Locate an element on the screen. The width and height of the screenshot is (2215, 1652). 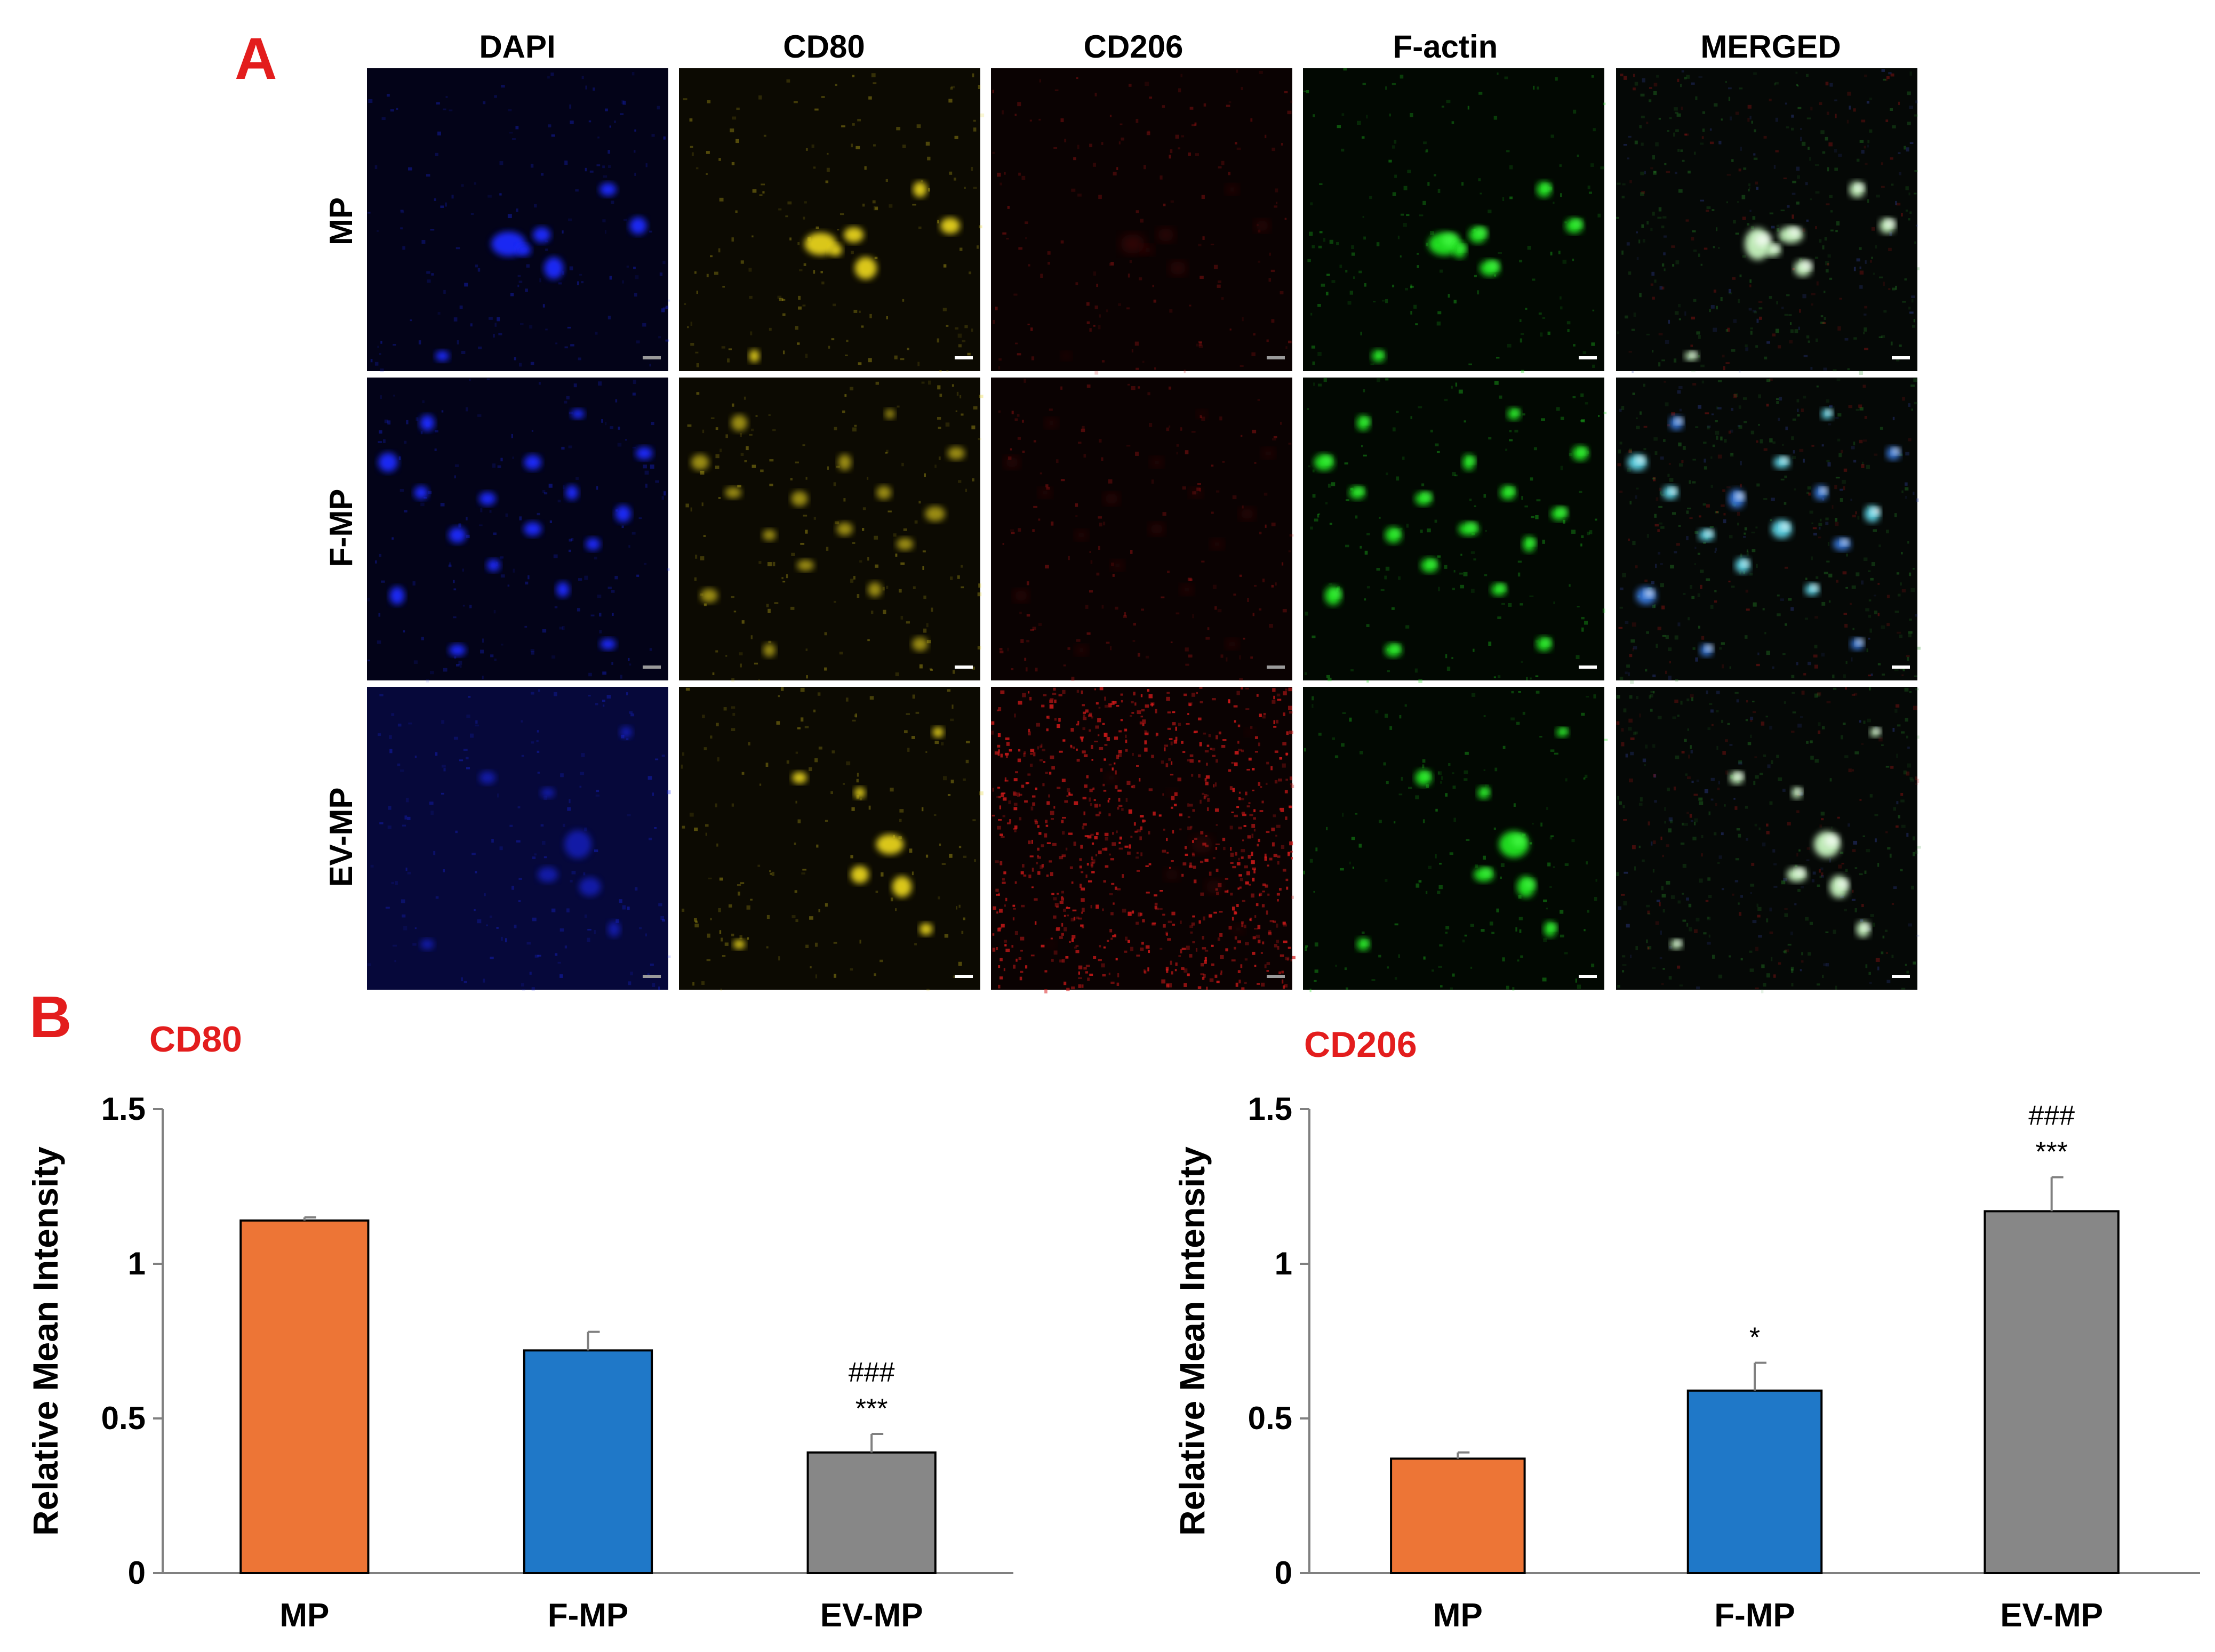
column-header-factin: F-actin is located at coordinates (1445, 47).